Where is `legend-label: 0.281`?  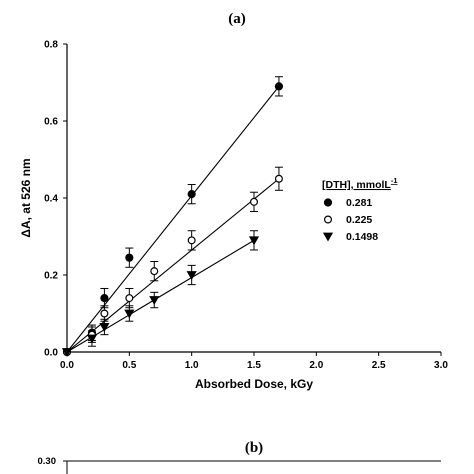
legend-label: 0.281 is located at coordinates (359, 203).